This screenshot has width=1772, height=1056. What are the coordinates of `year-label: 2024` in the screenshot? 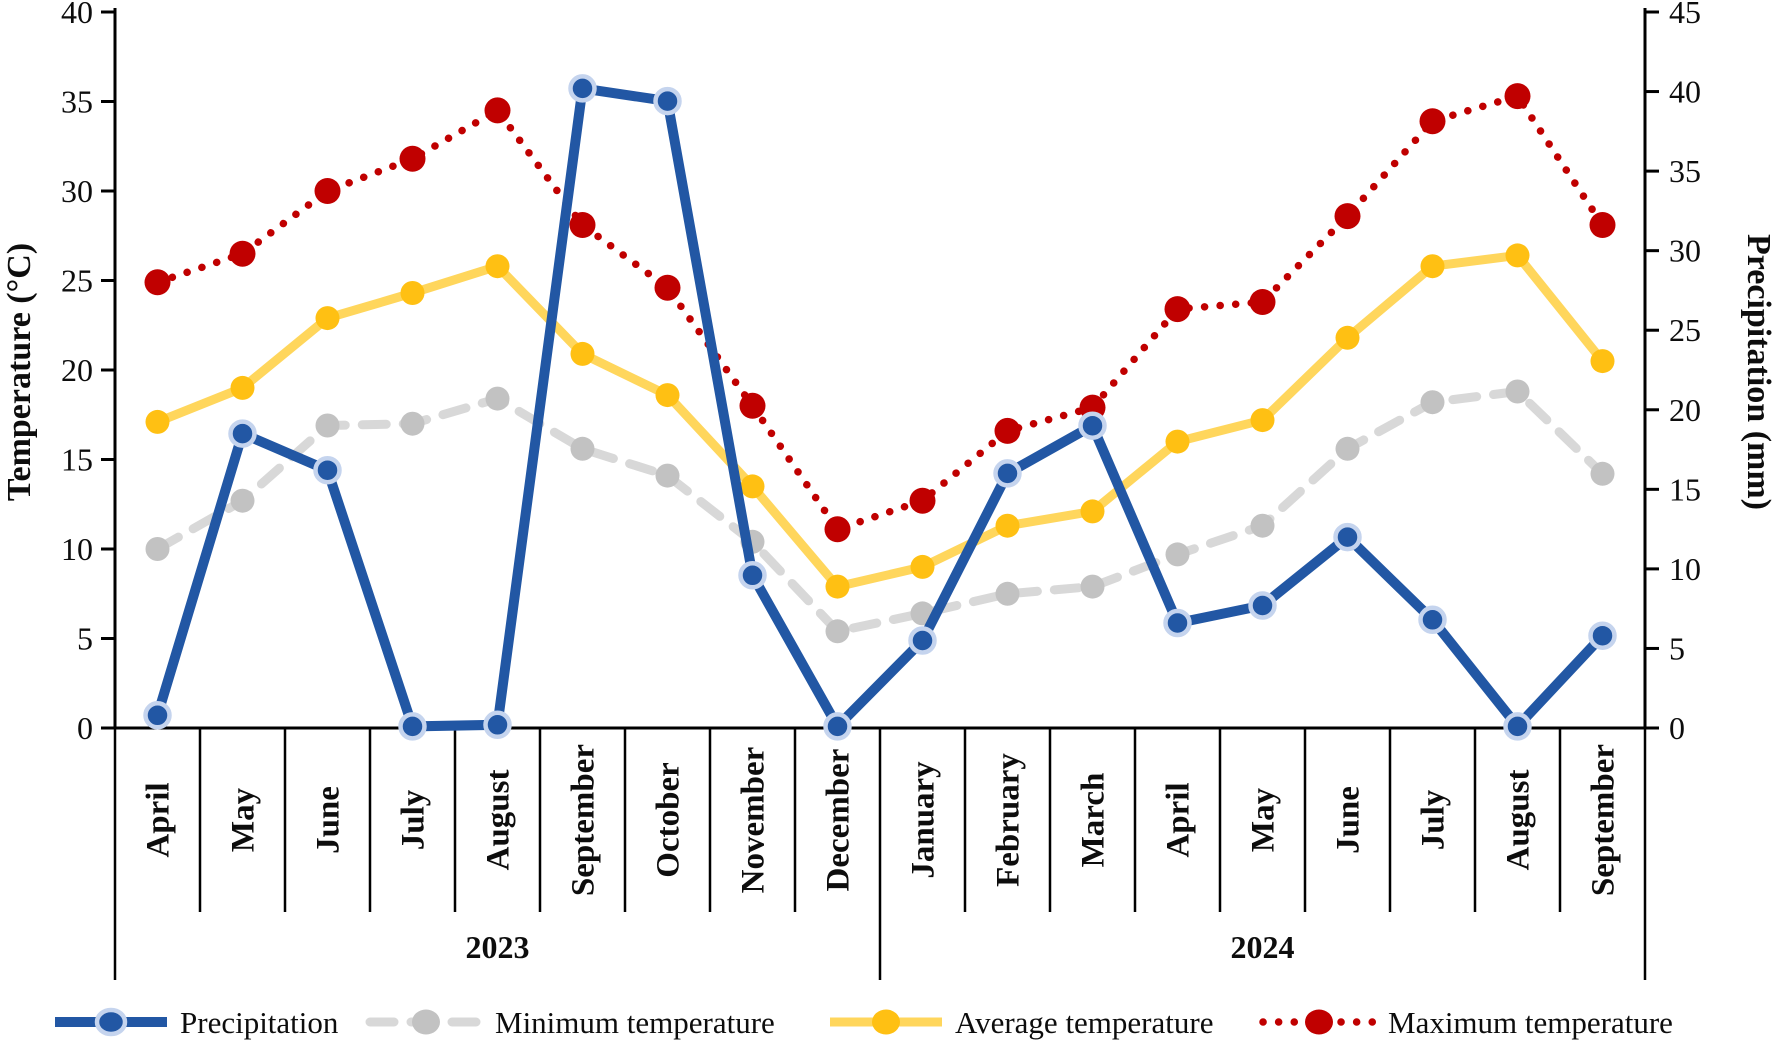 It's located at (1263, 947).